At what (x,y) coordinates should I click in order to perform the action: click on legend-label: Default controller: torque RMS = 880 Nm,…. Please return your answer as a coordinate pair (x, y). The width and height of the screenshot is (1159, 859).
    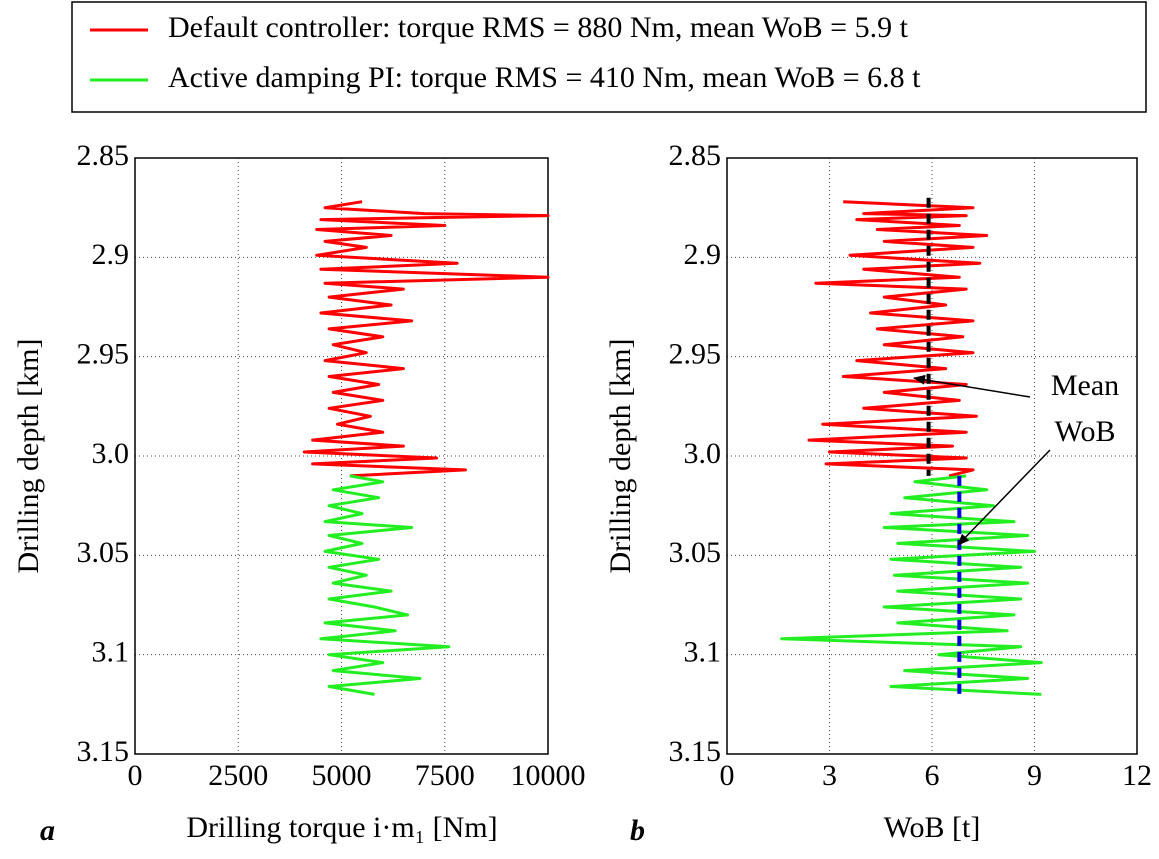
    Looking at the image, I should click on (538, 27).